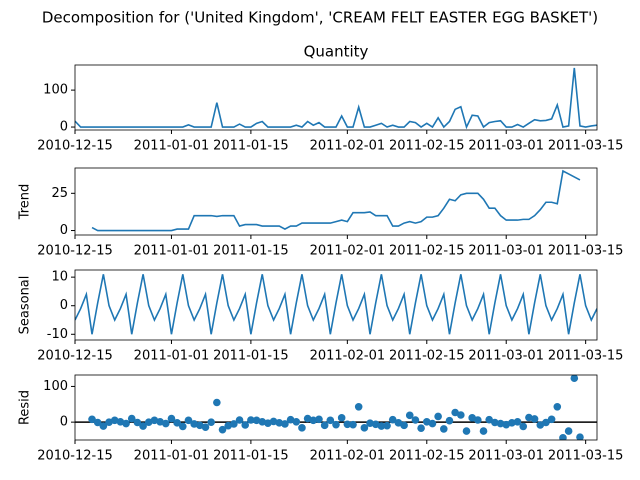 The height and width of the screenshot is (480, 640). Describe the element at coordinates (57, 334) in the screenshot. I see `y-tick-label: -10` at that location.